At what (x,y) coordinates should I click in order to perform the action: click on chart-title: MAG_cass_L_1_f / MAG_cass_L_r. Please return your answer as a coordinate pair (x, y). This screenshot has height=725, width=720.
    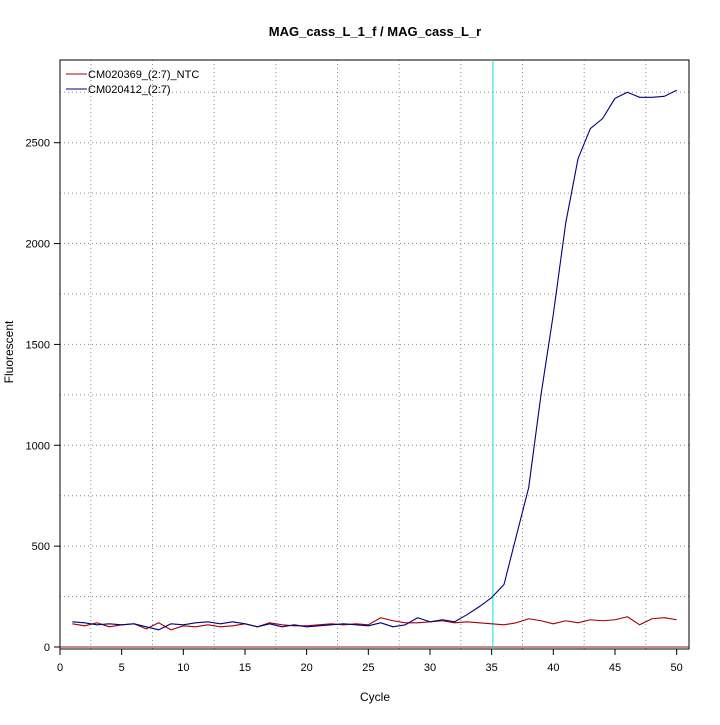
    Looking at the image, I should click on (375, 31).